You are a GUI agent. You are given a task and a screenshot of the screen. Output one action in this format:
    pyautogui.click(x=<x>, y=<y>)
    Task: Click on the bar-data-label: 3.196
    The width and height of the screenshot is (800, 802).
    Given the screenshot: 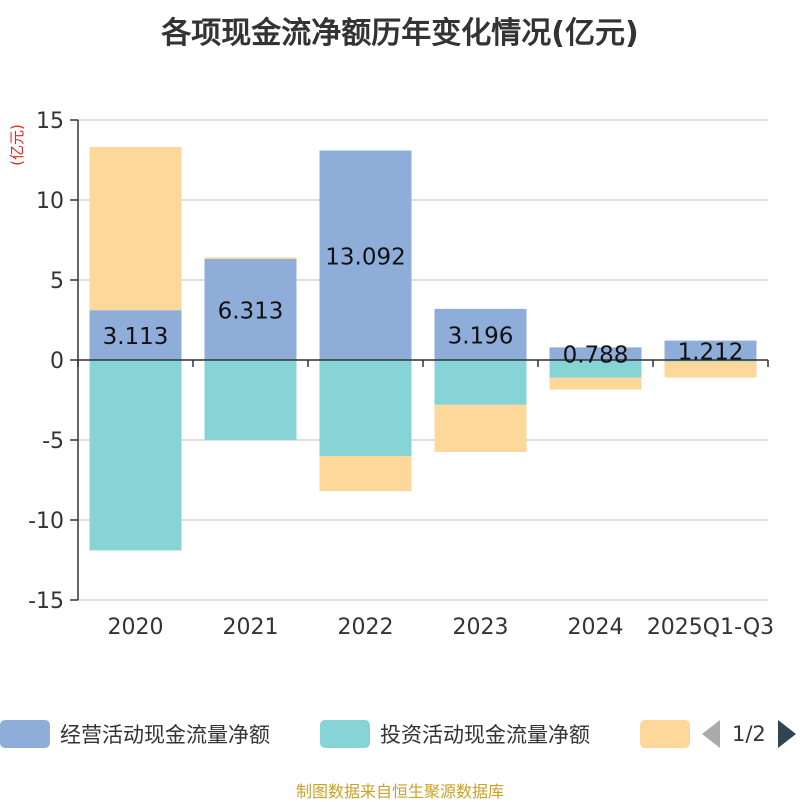 What is the action you would take?
    pyautogui.click(x=481, y=336)
    